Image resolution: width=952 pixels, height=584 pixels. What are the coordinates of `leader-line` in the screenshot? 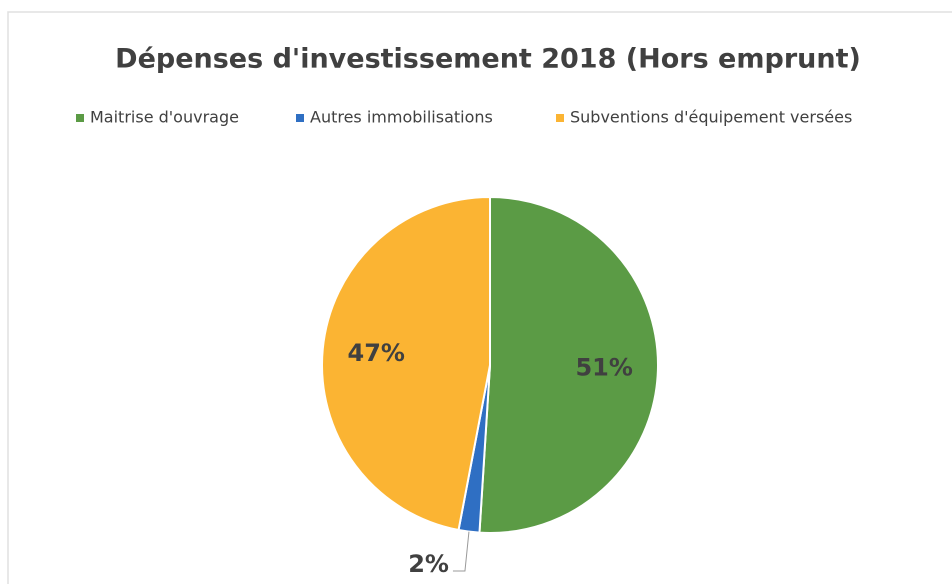 It's located at (461, 551).